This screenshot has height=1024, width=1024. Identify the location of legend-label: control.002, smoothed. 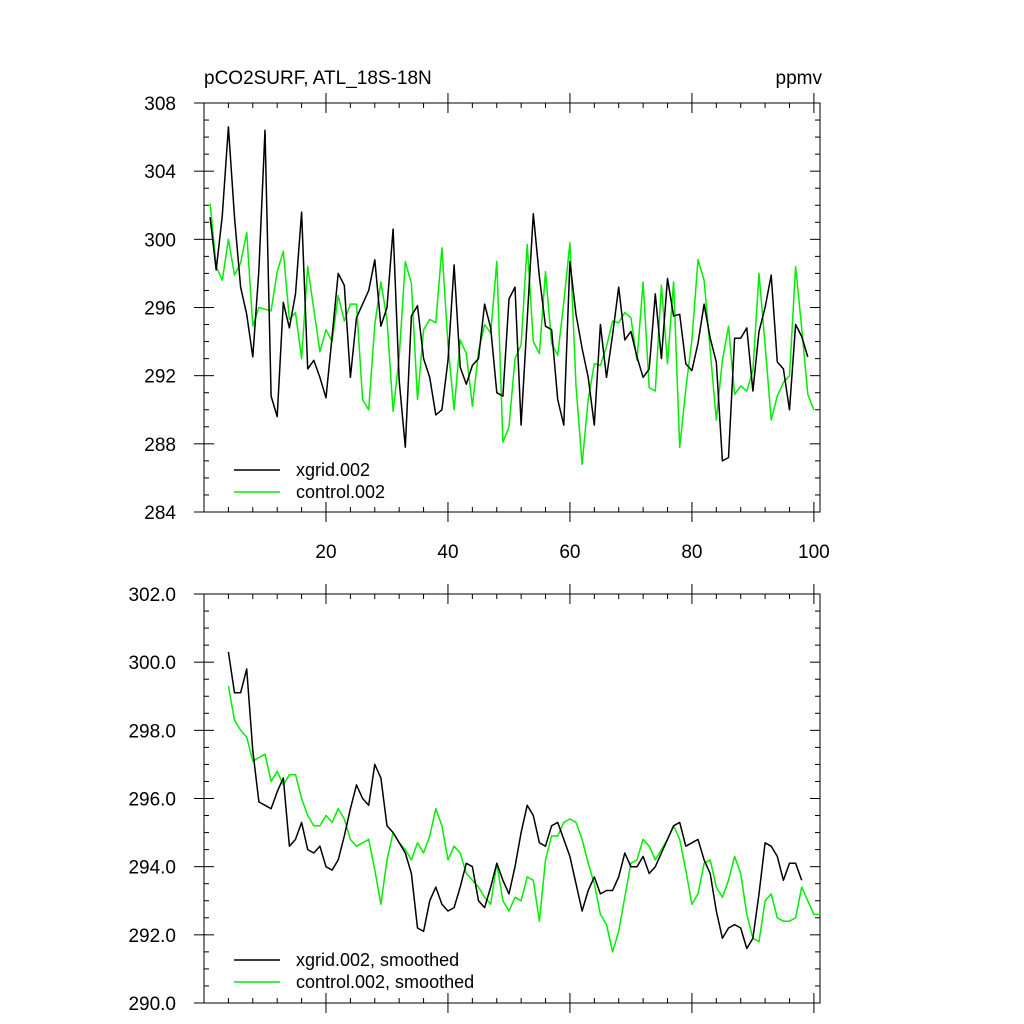
(385, 982).